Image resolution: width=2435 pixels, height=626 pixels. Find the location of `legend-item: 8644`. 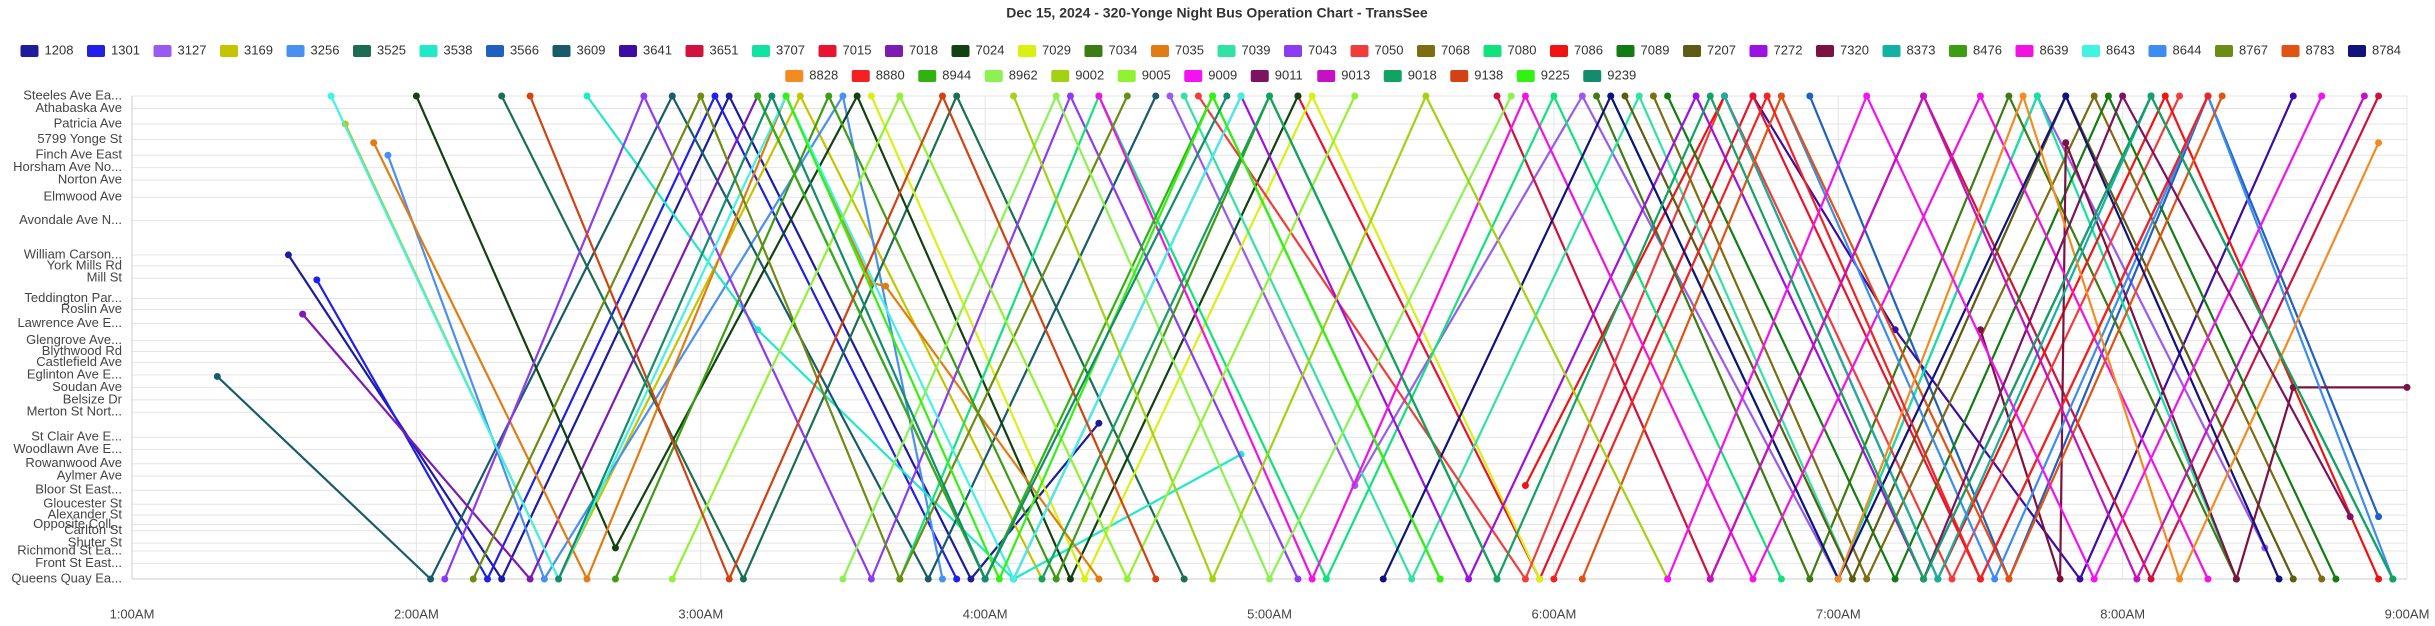

legend-item: 8644 is located at coordinates (2175, 49).